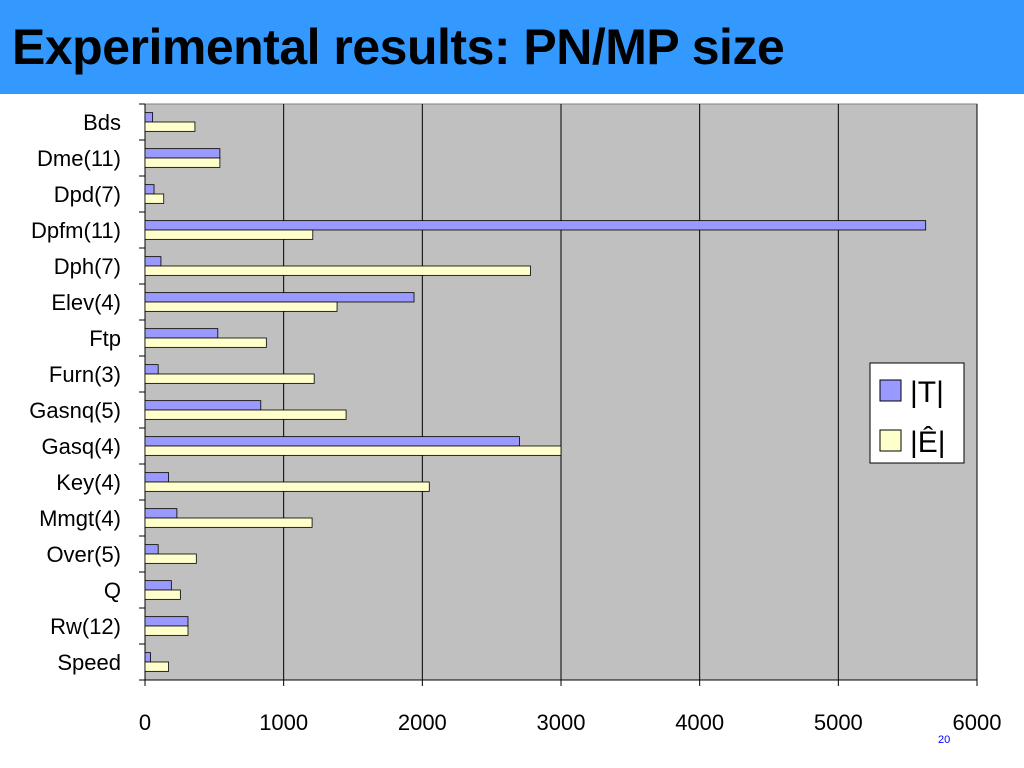 This screenshot has height=768, width=1024. Describe the element at coordinates (88, 482) in the screenshot. I see `category-label: Key(4)` at that location.